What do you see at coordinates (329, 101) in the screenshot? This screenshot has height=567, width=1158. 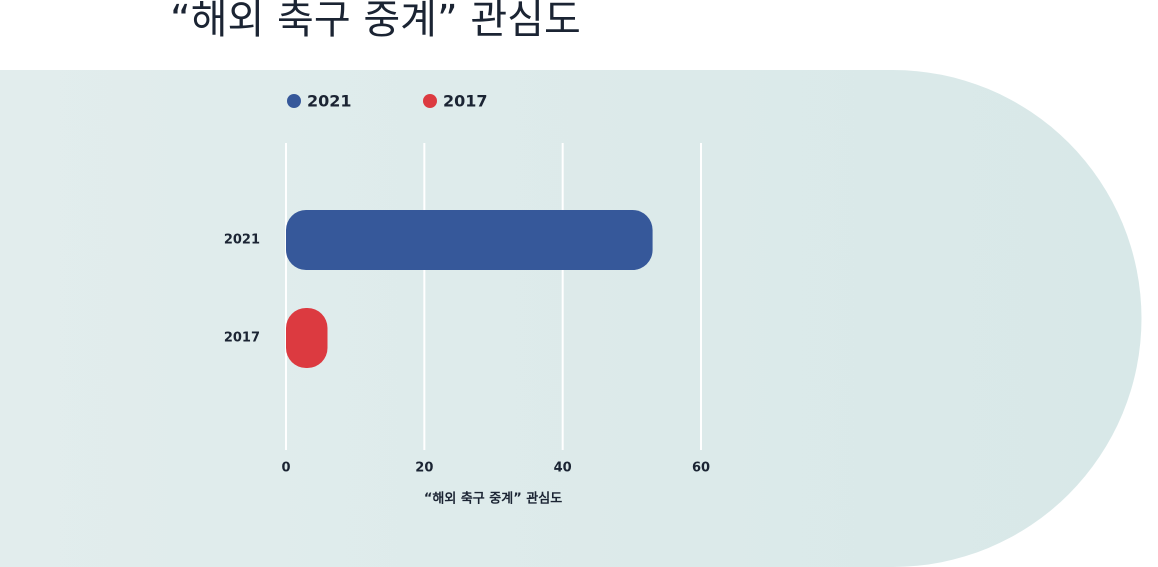 I see `legend-label: 2021` at bounding box center [329, 101].